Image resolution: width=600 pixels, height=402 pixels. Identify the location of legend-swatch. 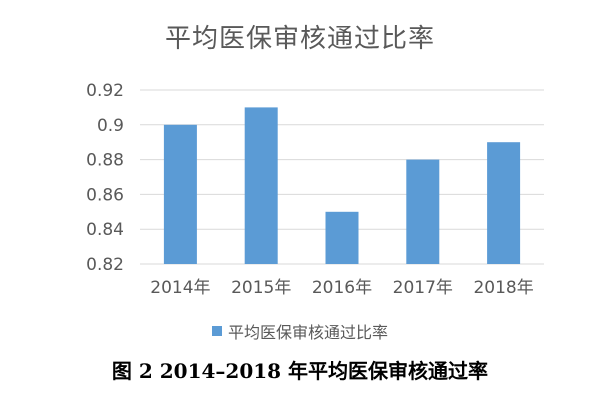
(216, 331).